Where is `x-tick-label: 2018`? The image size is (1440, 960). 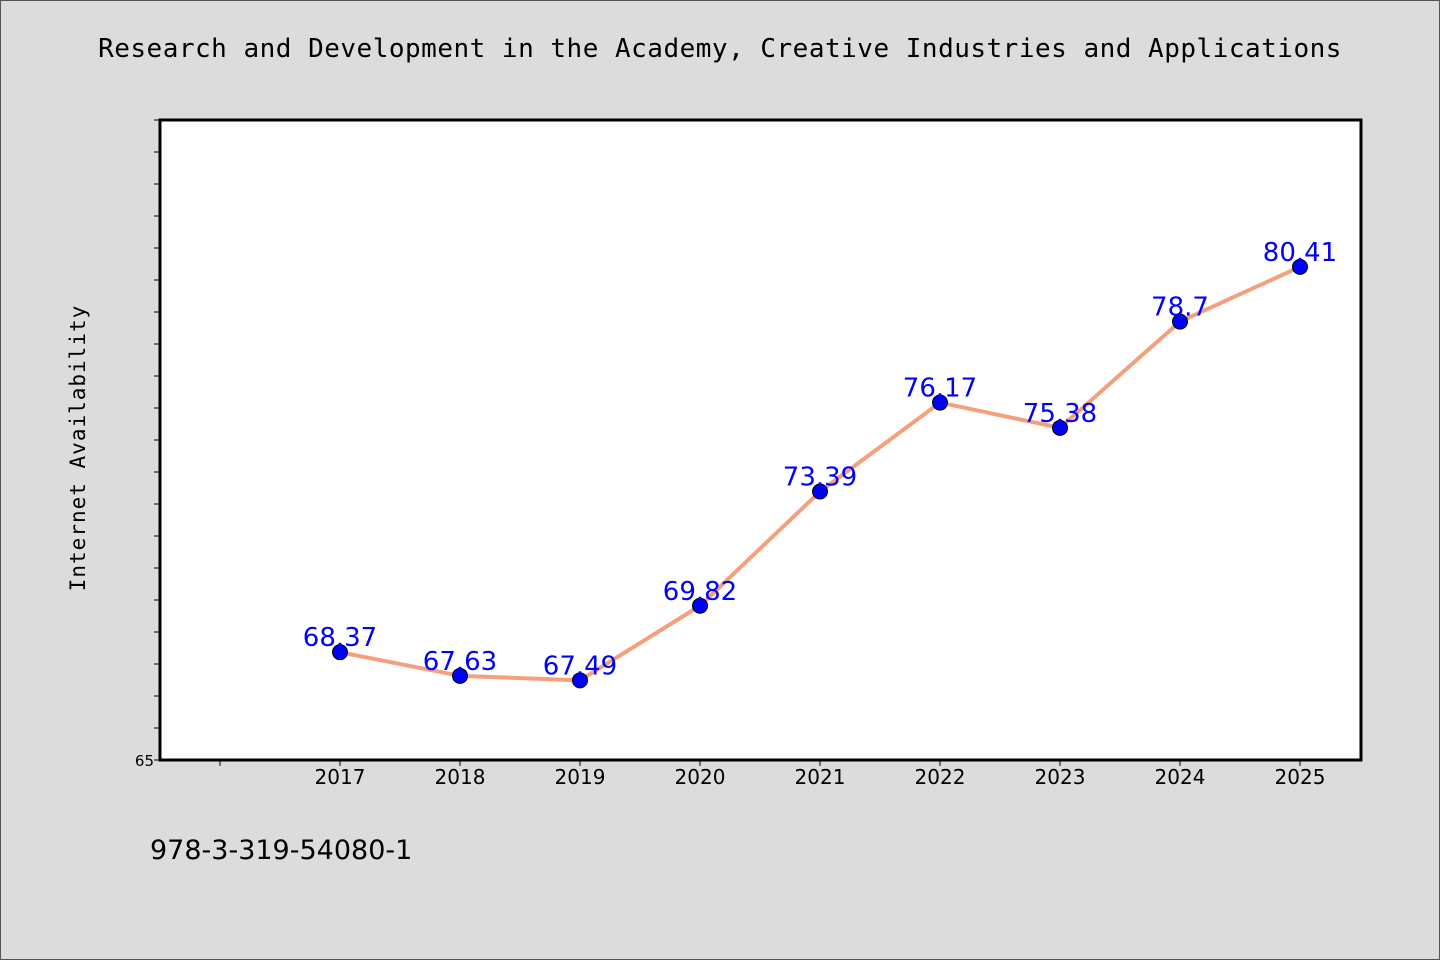 x-tick-label: 2018 is located at coordinates (460, 777).